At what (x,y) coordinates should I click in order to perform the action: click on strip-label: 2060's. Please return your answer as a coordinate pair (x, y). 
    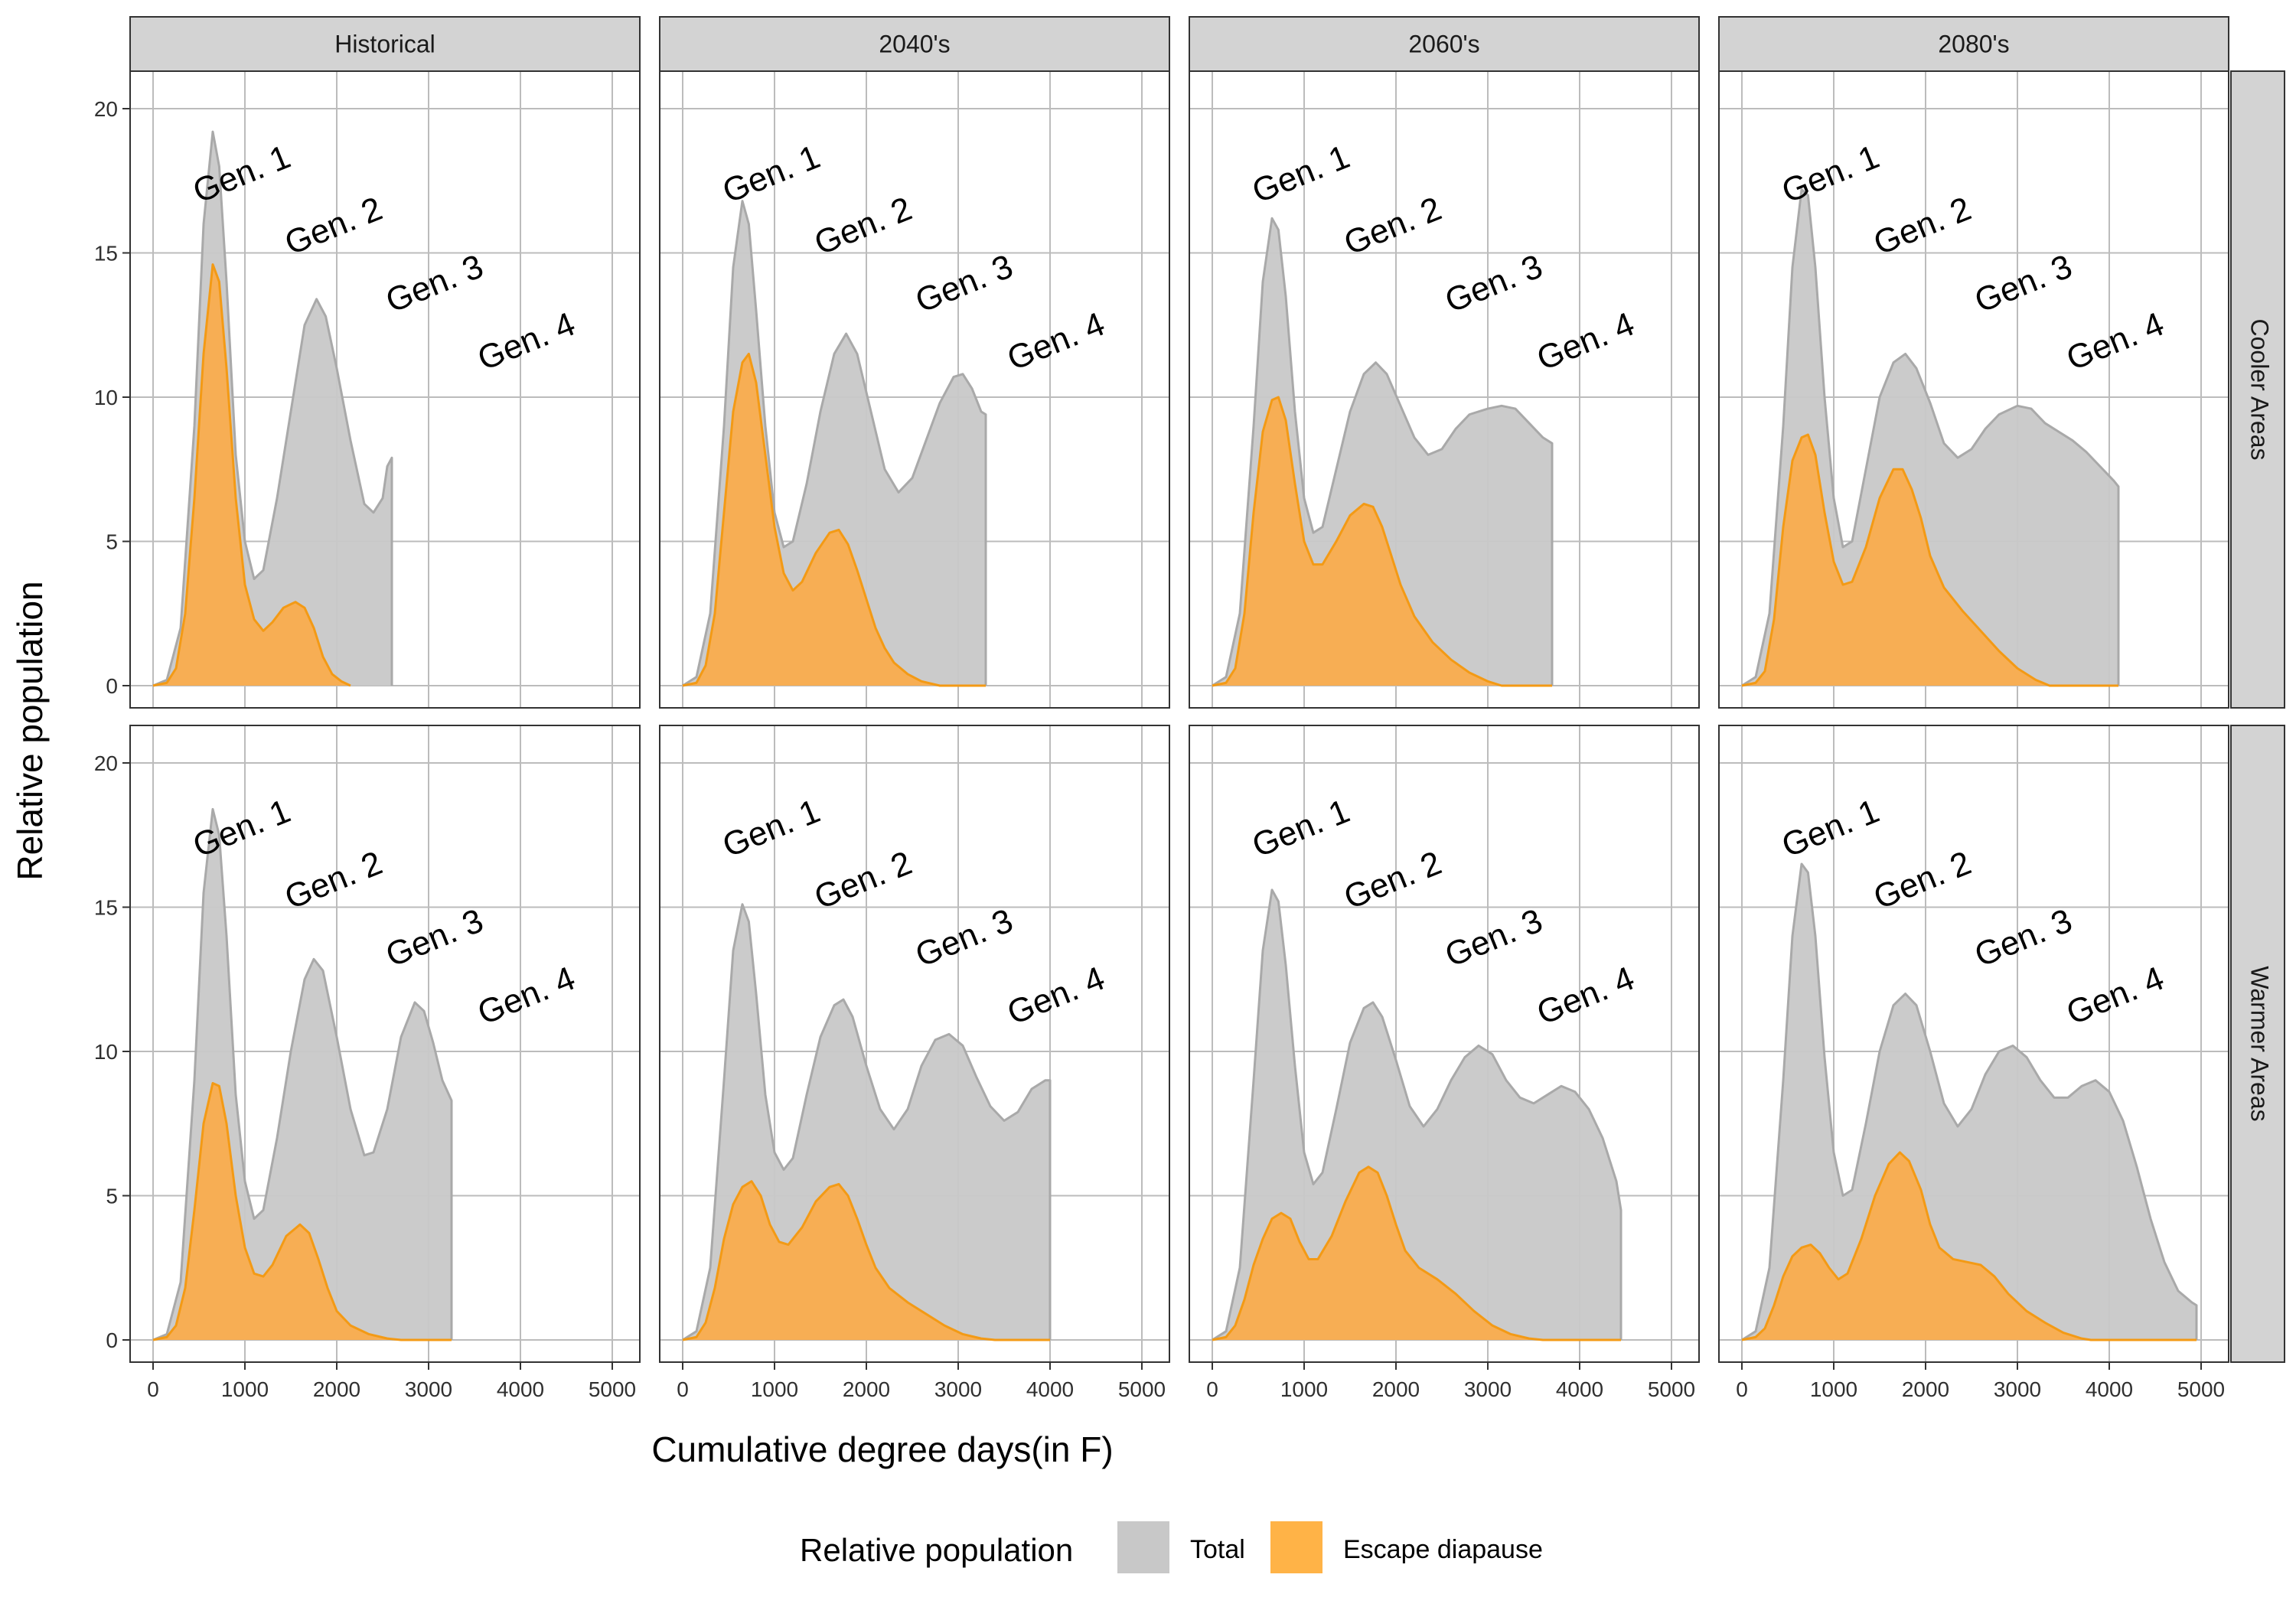
    Looking at the image, I should click on (1443, 44).